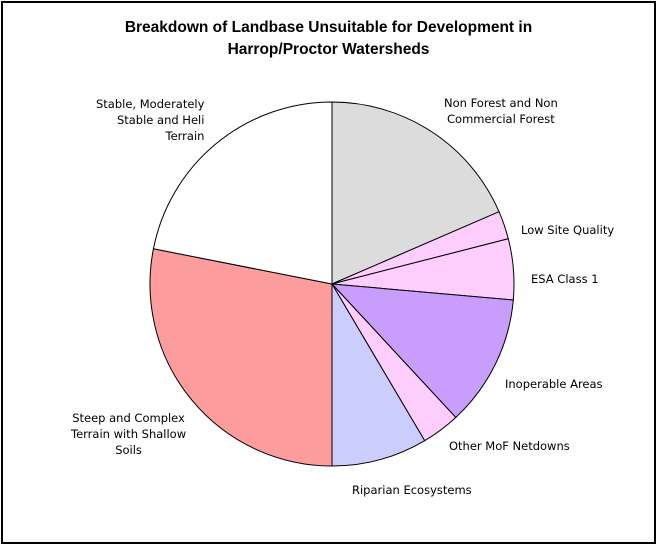 The width and height of the screenshot is (657, 545). I want to click on slice-label-line: Terrain with Shallow, so click(129, 434).